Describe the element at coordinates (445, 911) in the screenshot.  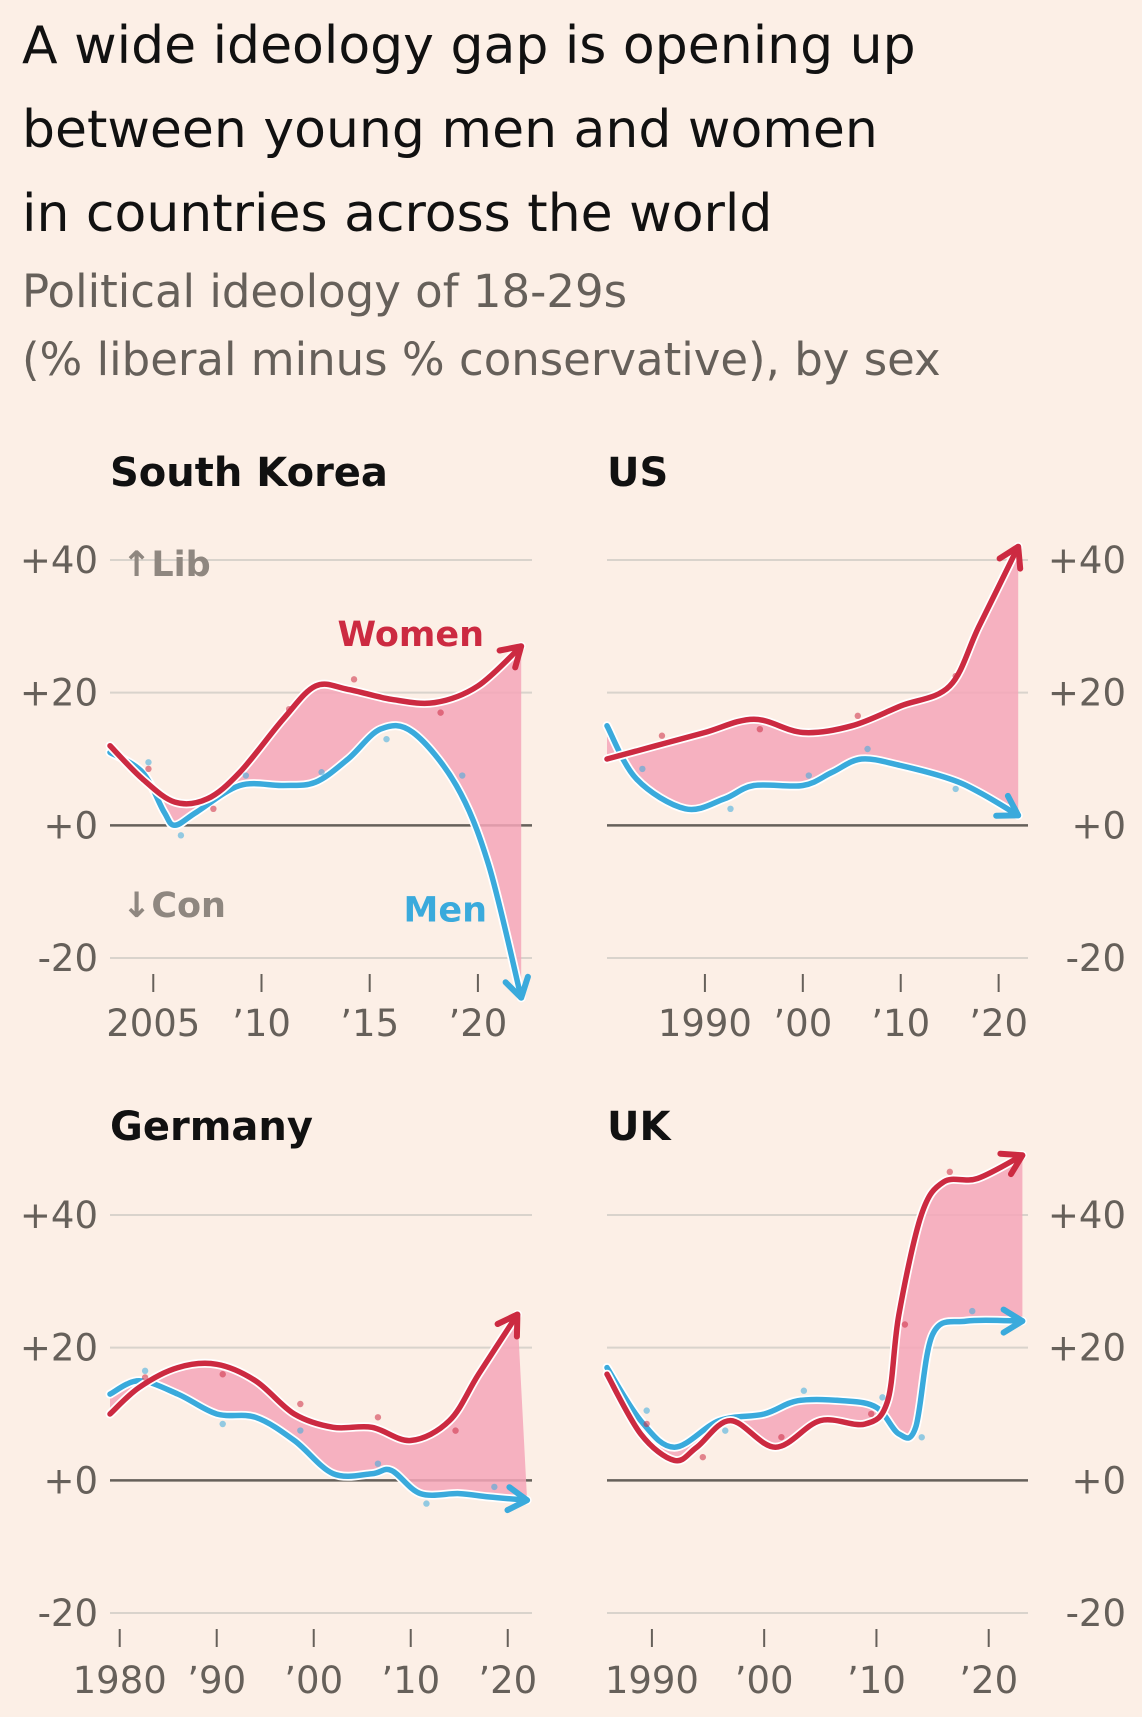
I see `men-label: Men` at that location.